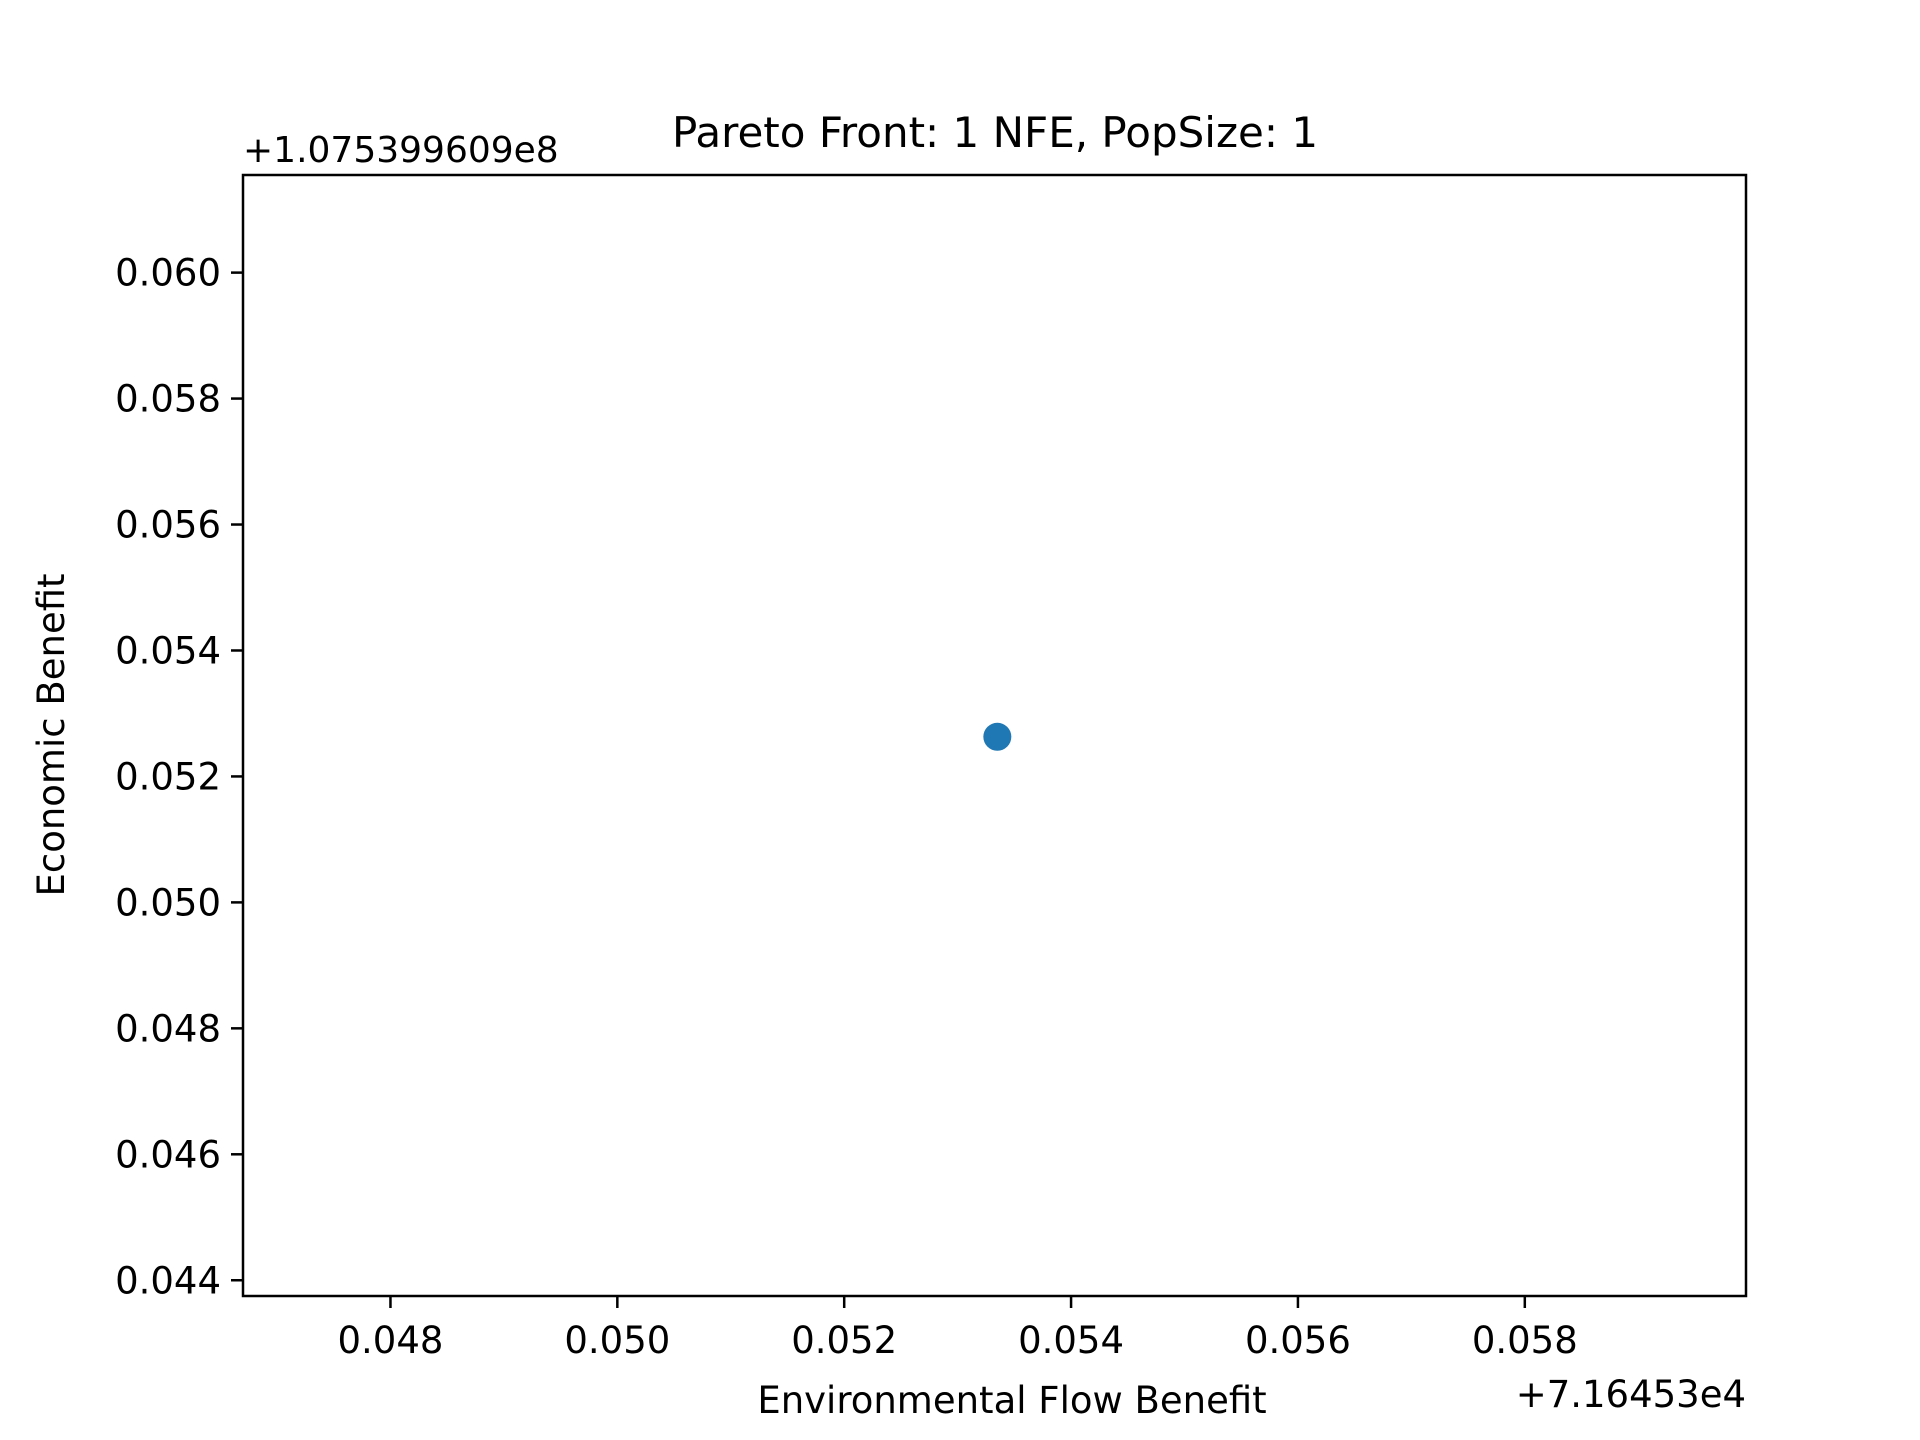 The height and width of the screenshot is (1440, 1920). I want to click on y-tick-label: 0.046, so click(168, 1154).